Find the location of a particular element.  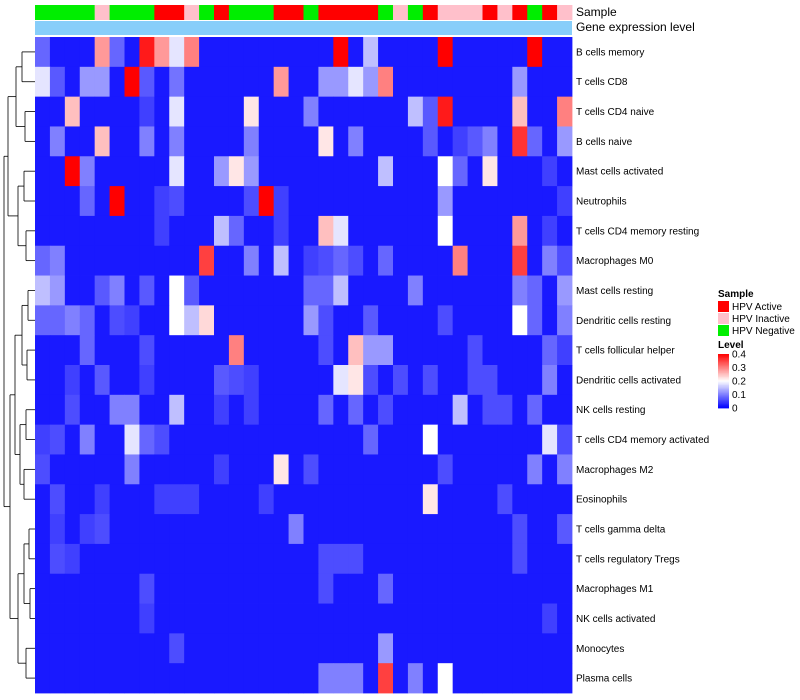

colorbar-tick-label: 0.3 is located at coordinates (739, 368).